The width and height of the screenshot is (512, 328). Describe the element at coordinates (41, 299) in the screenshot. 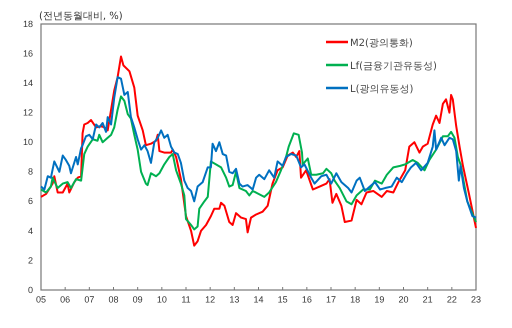

I see `x-tick-label: 05` at that location.